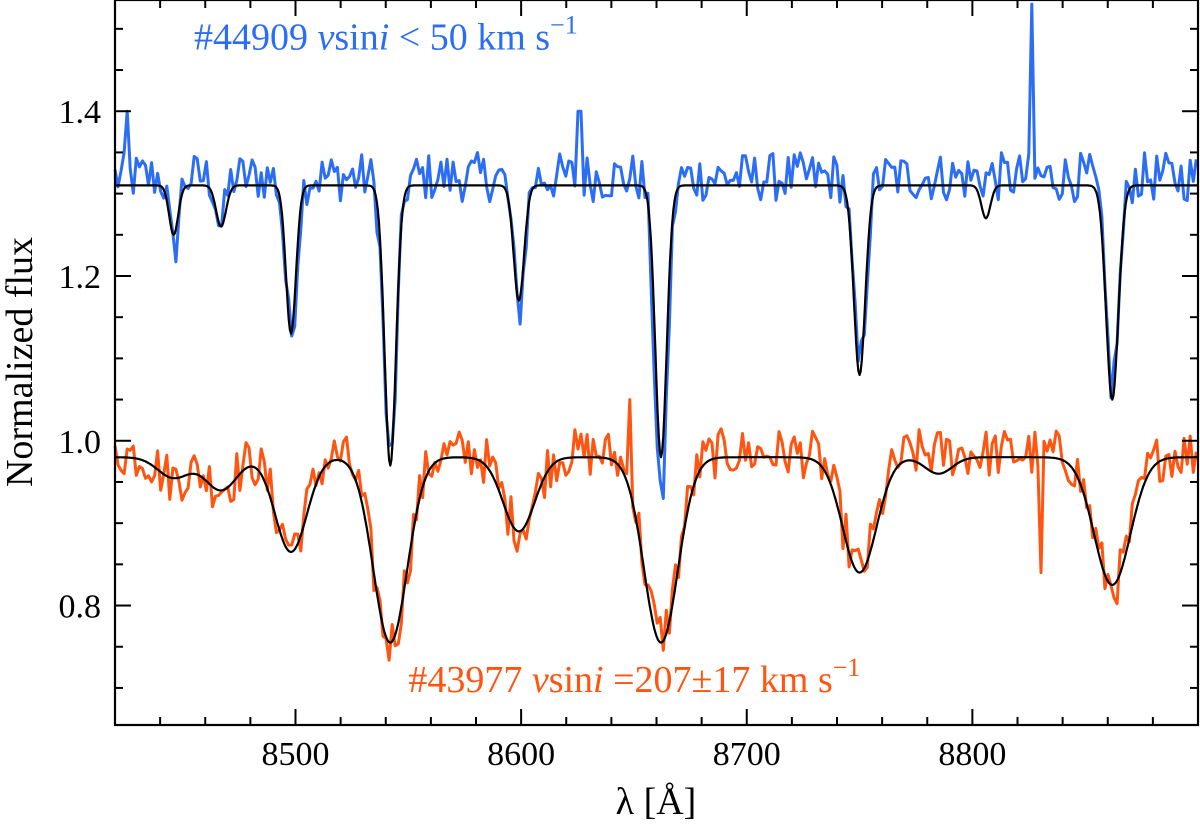 This screenshot has width=1200, height=828. What do you see at coordinates (469, 37) in the screenshot?
I see `annotation-top-value: < 50 km s` at bounding box center [469, 37].